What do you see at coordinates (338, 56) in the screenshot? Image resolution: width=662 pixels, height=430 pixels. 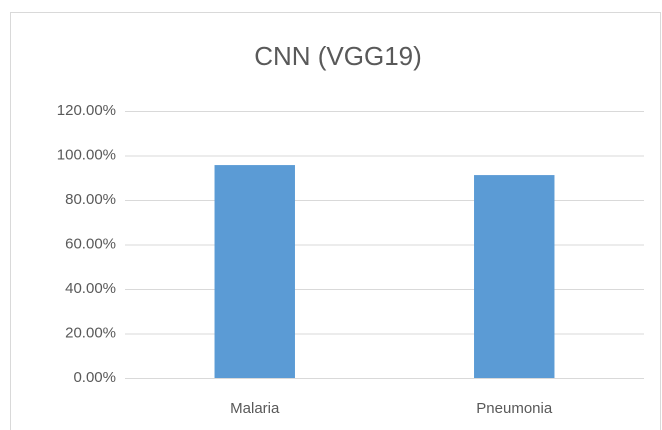 I see `chart-title: CNN (VGG19)` at bounding box center [338, 56].